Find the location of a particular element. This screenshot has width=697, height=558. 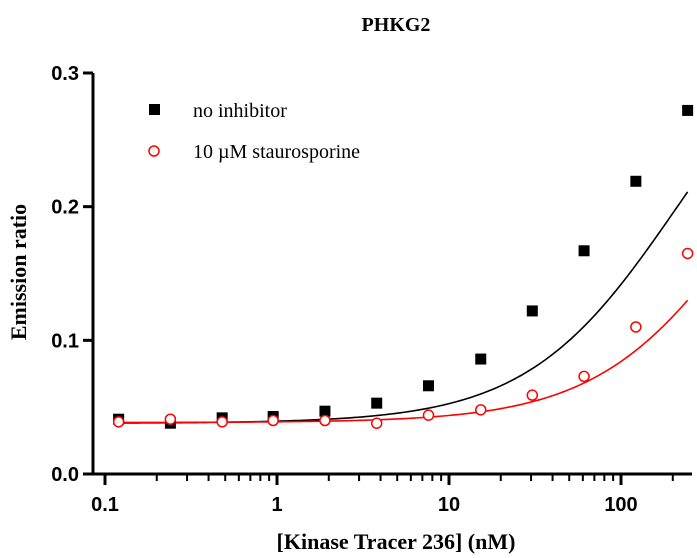

x-tick-label: 0.1 is located at coordinates (105, 505).